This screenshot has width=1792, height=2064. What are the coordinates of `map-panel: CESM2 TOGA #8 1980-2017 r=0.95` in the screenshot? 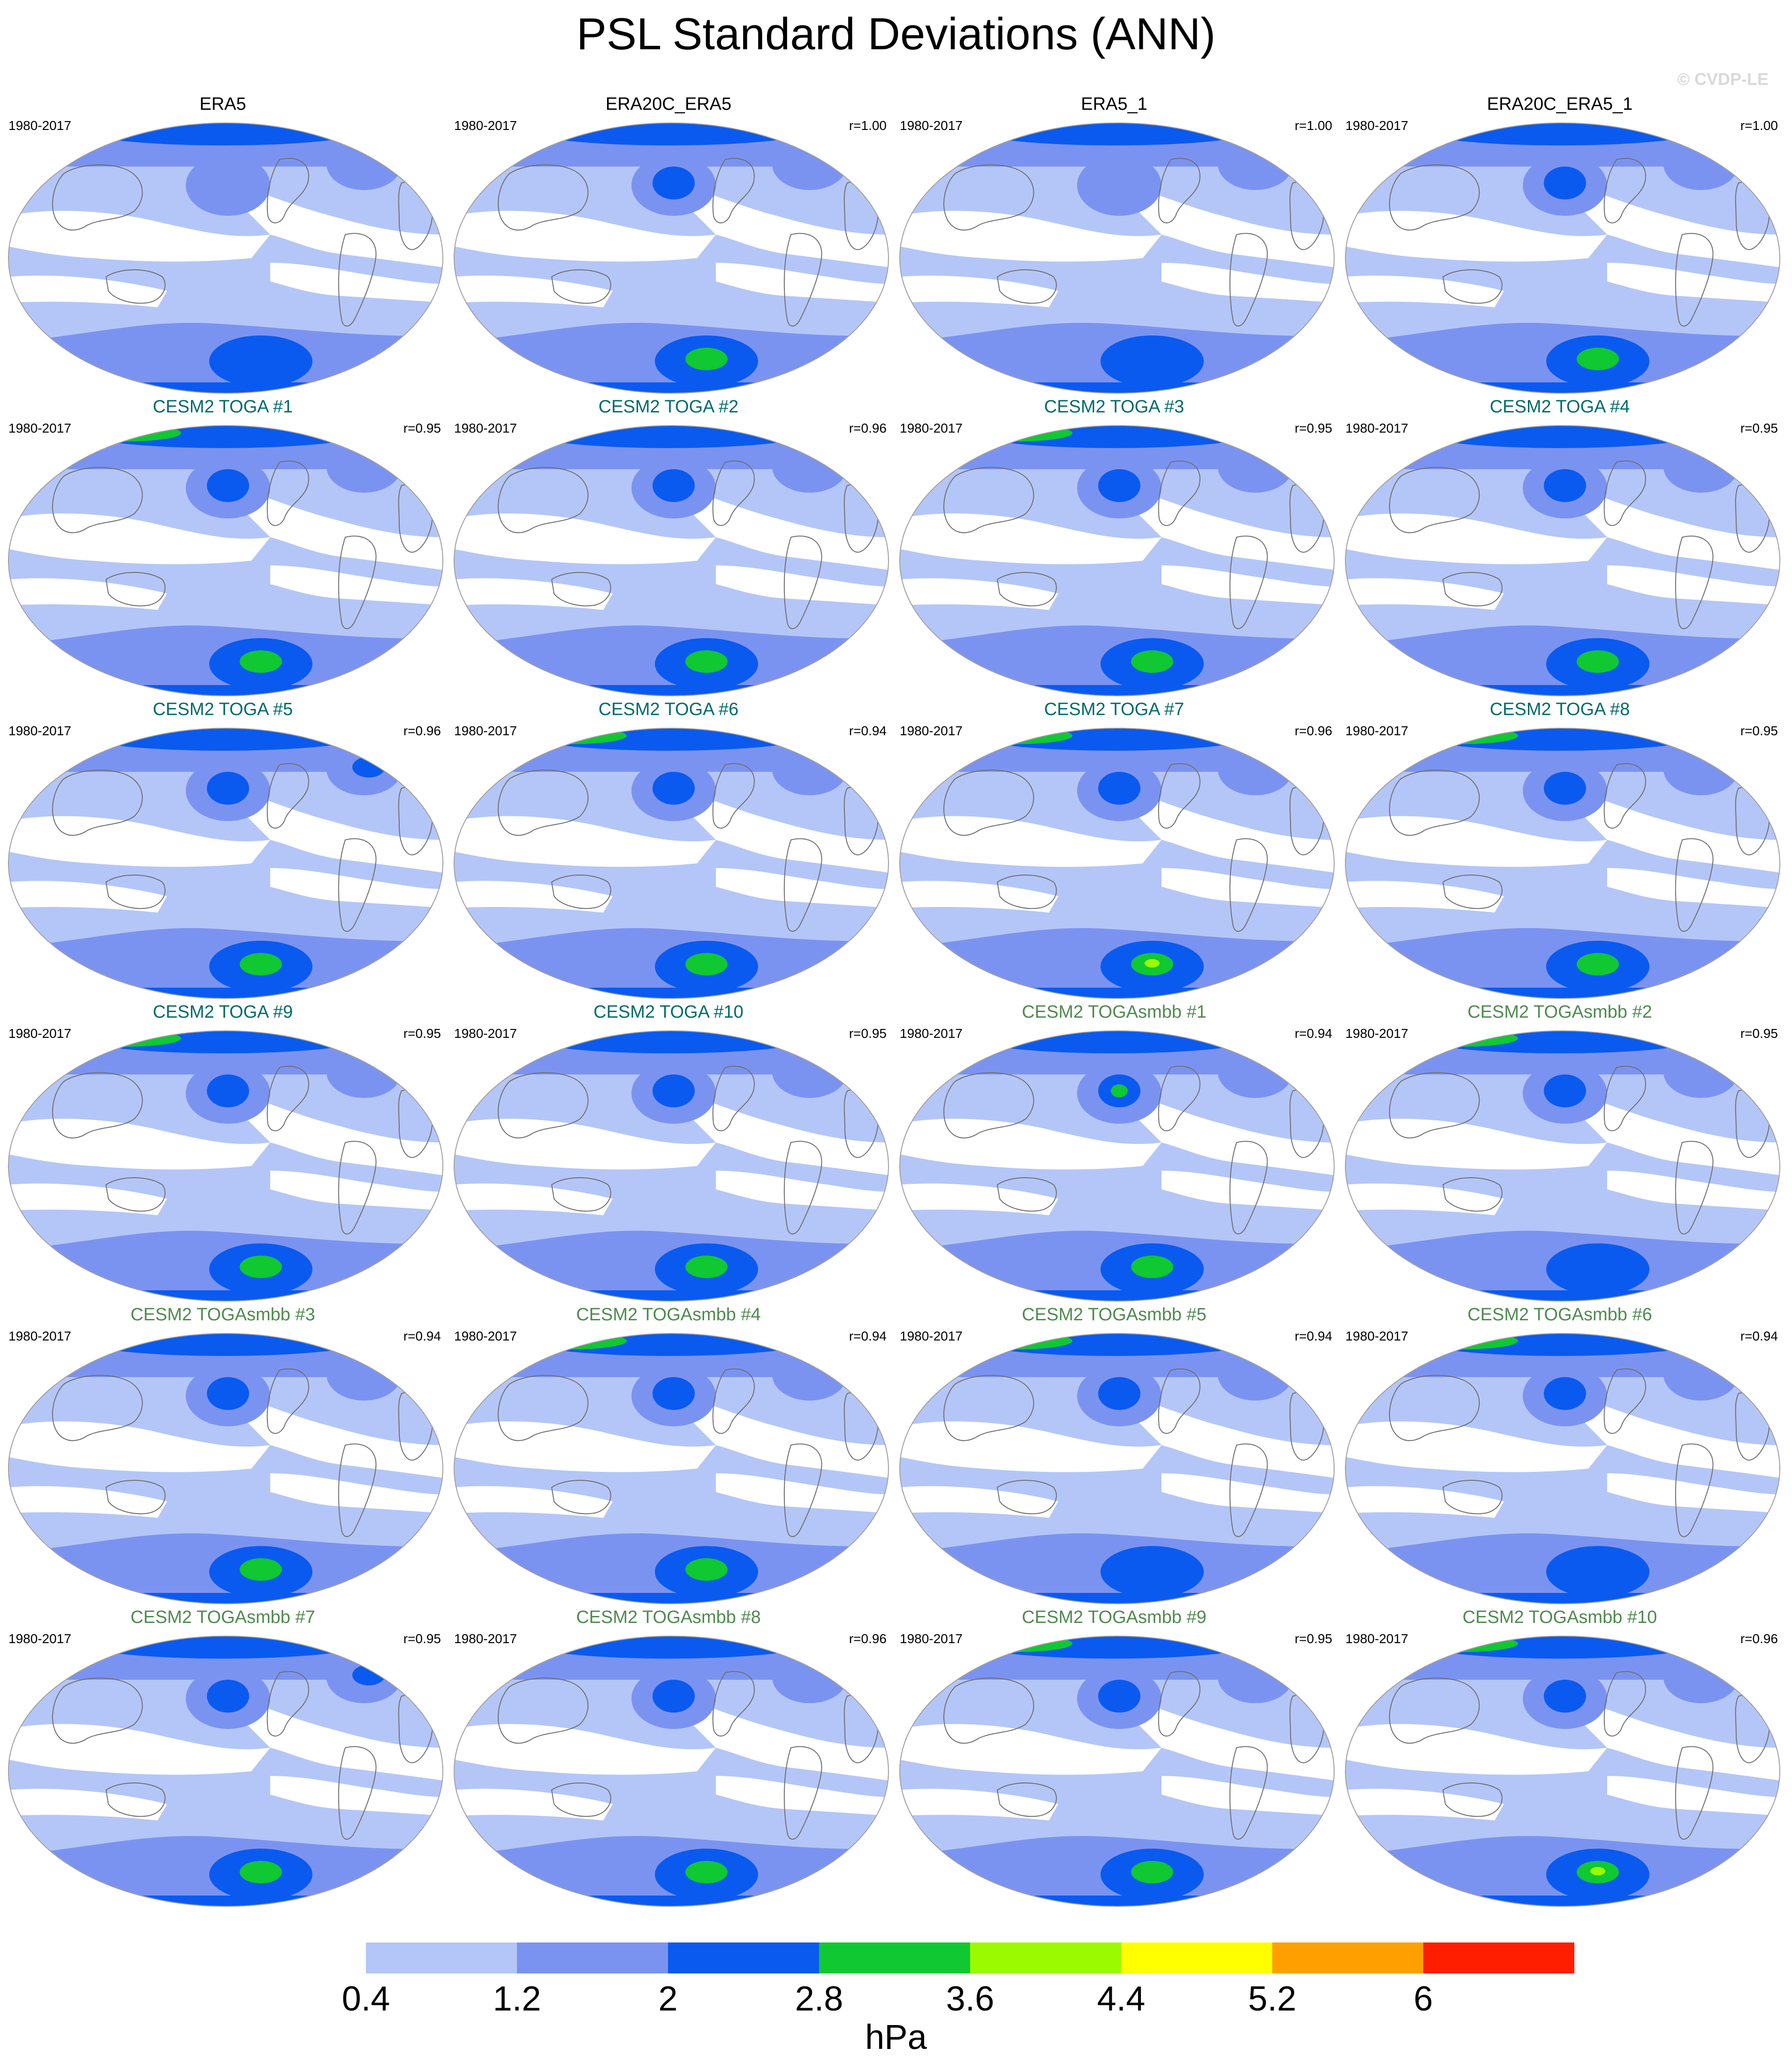 It's located at (1560, 849).